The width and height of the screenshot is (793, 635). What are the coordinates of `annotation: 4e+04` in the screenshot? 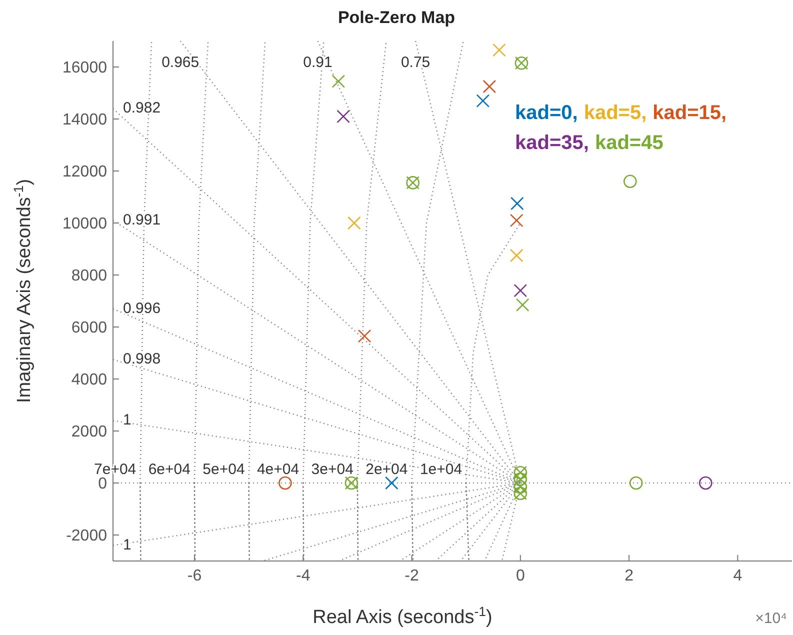 It's located at (278, 469).